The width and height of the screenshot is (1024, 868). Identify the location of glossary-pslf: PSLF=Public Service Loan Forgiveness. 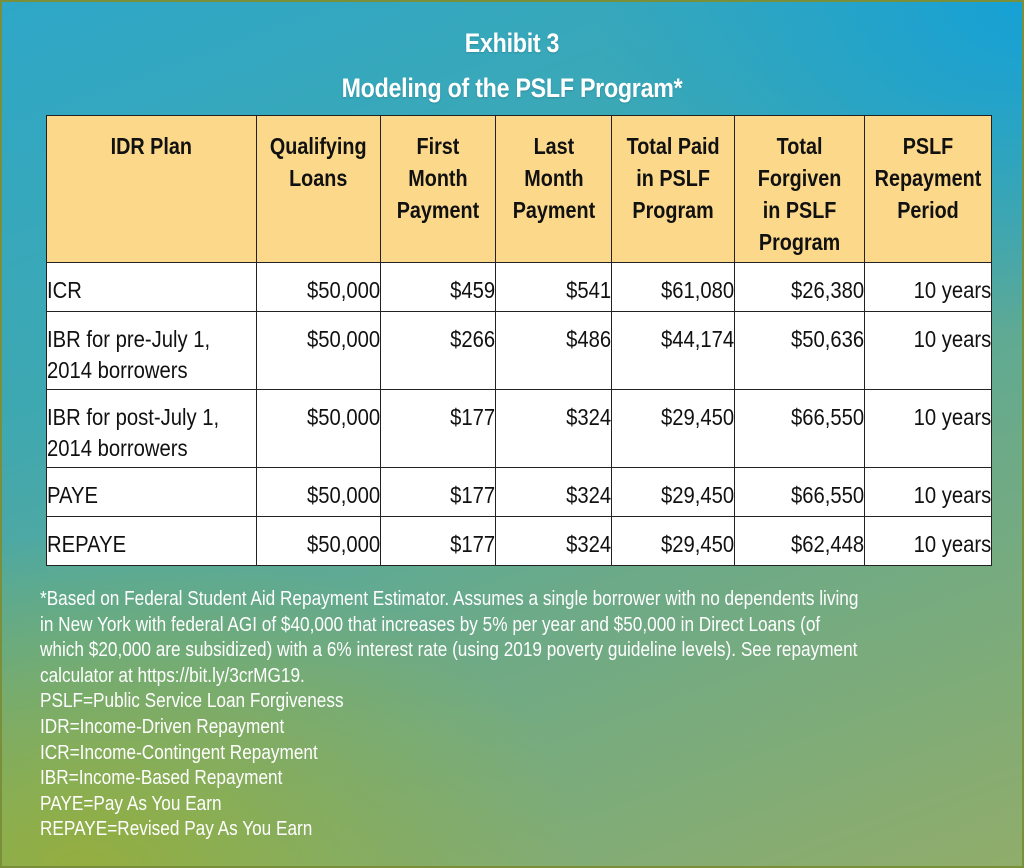
(192, 701).